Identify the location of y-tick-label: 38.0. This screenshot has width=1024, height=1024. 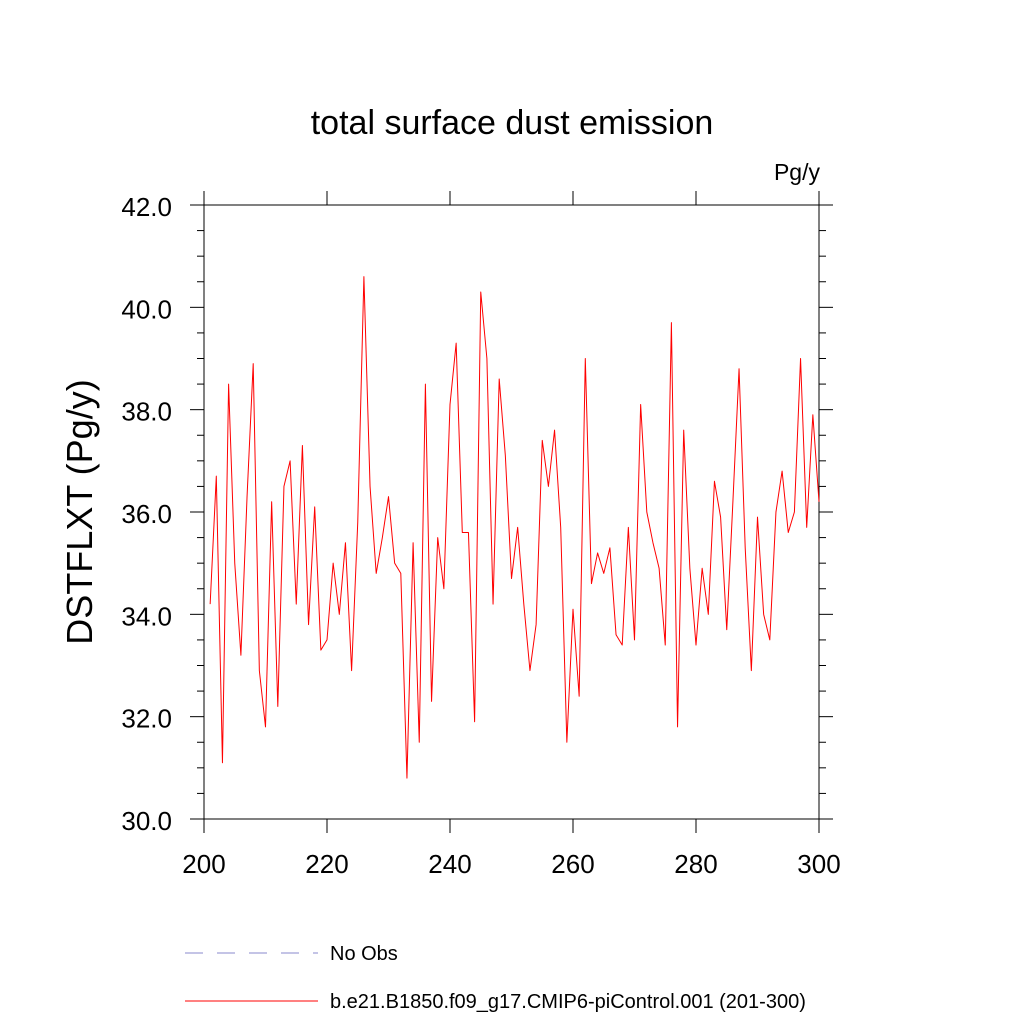
(146, 412).